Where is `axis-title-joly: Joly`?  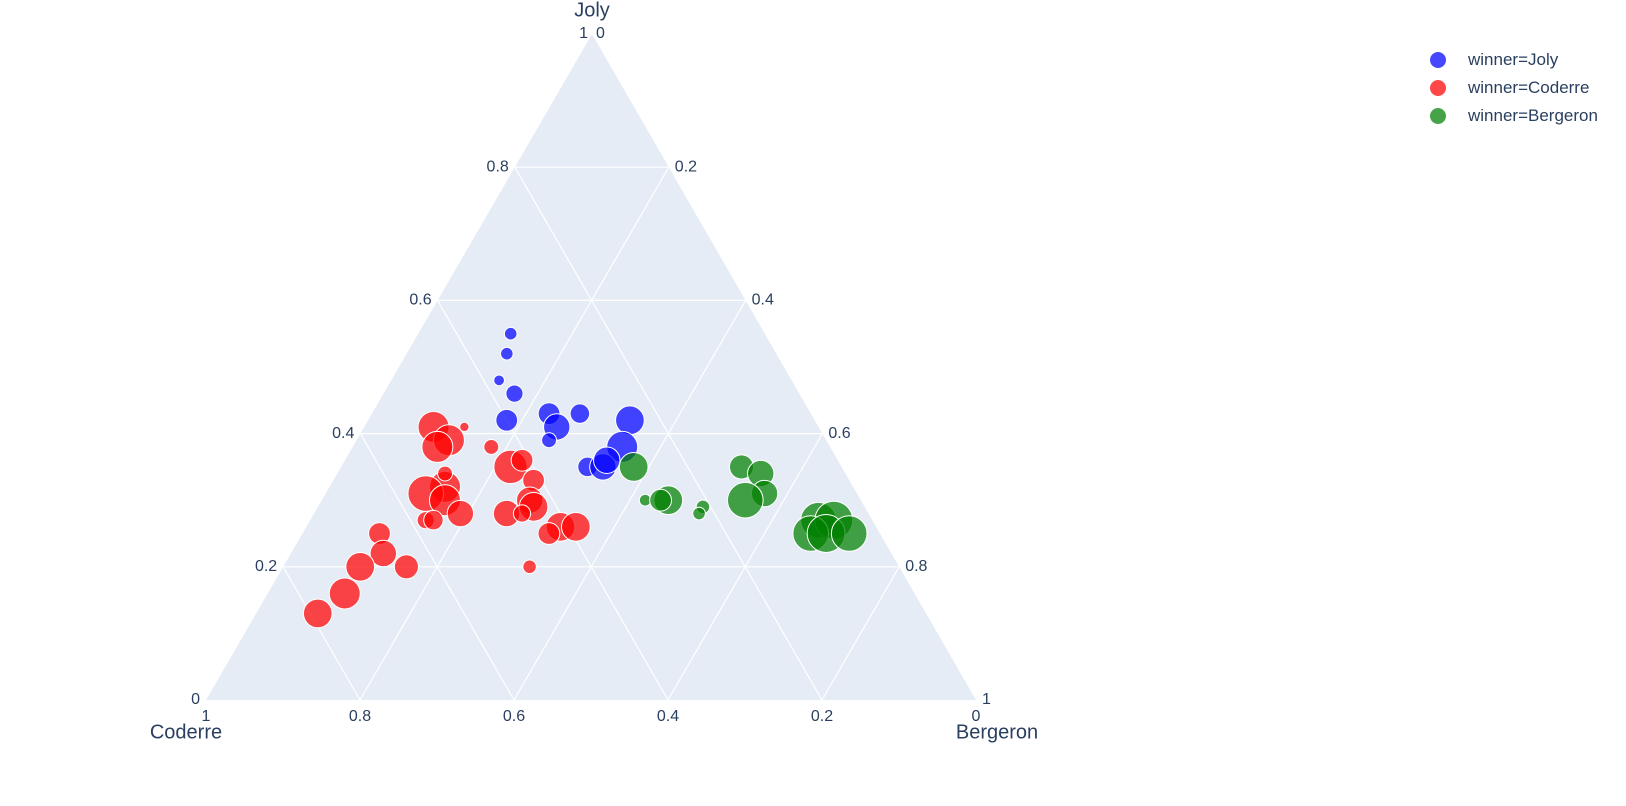 axis-title-joly: Joly is located at coordinates (592, 10).